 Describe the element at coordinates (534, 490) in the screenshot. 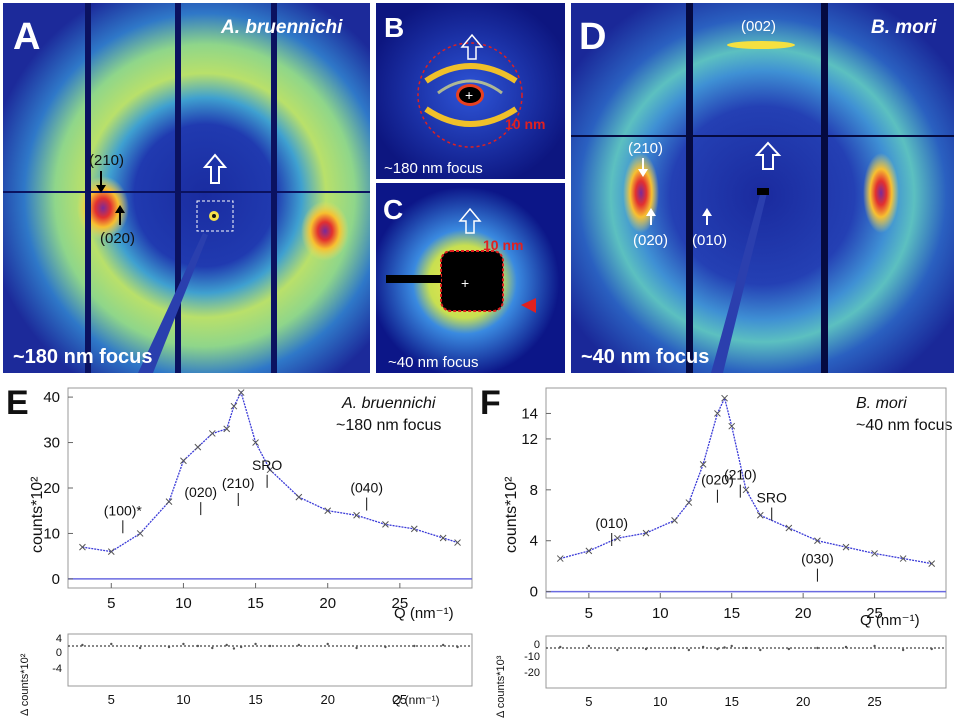

I see `plot-f-ytick-label: 8` at that location.